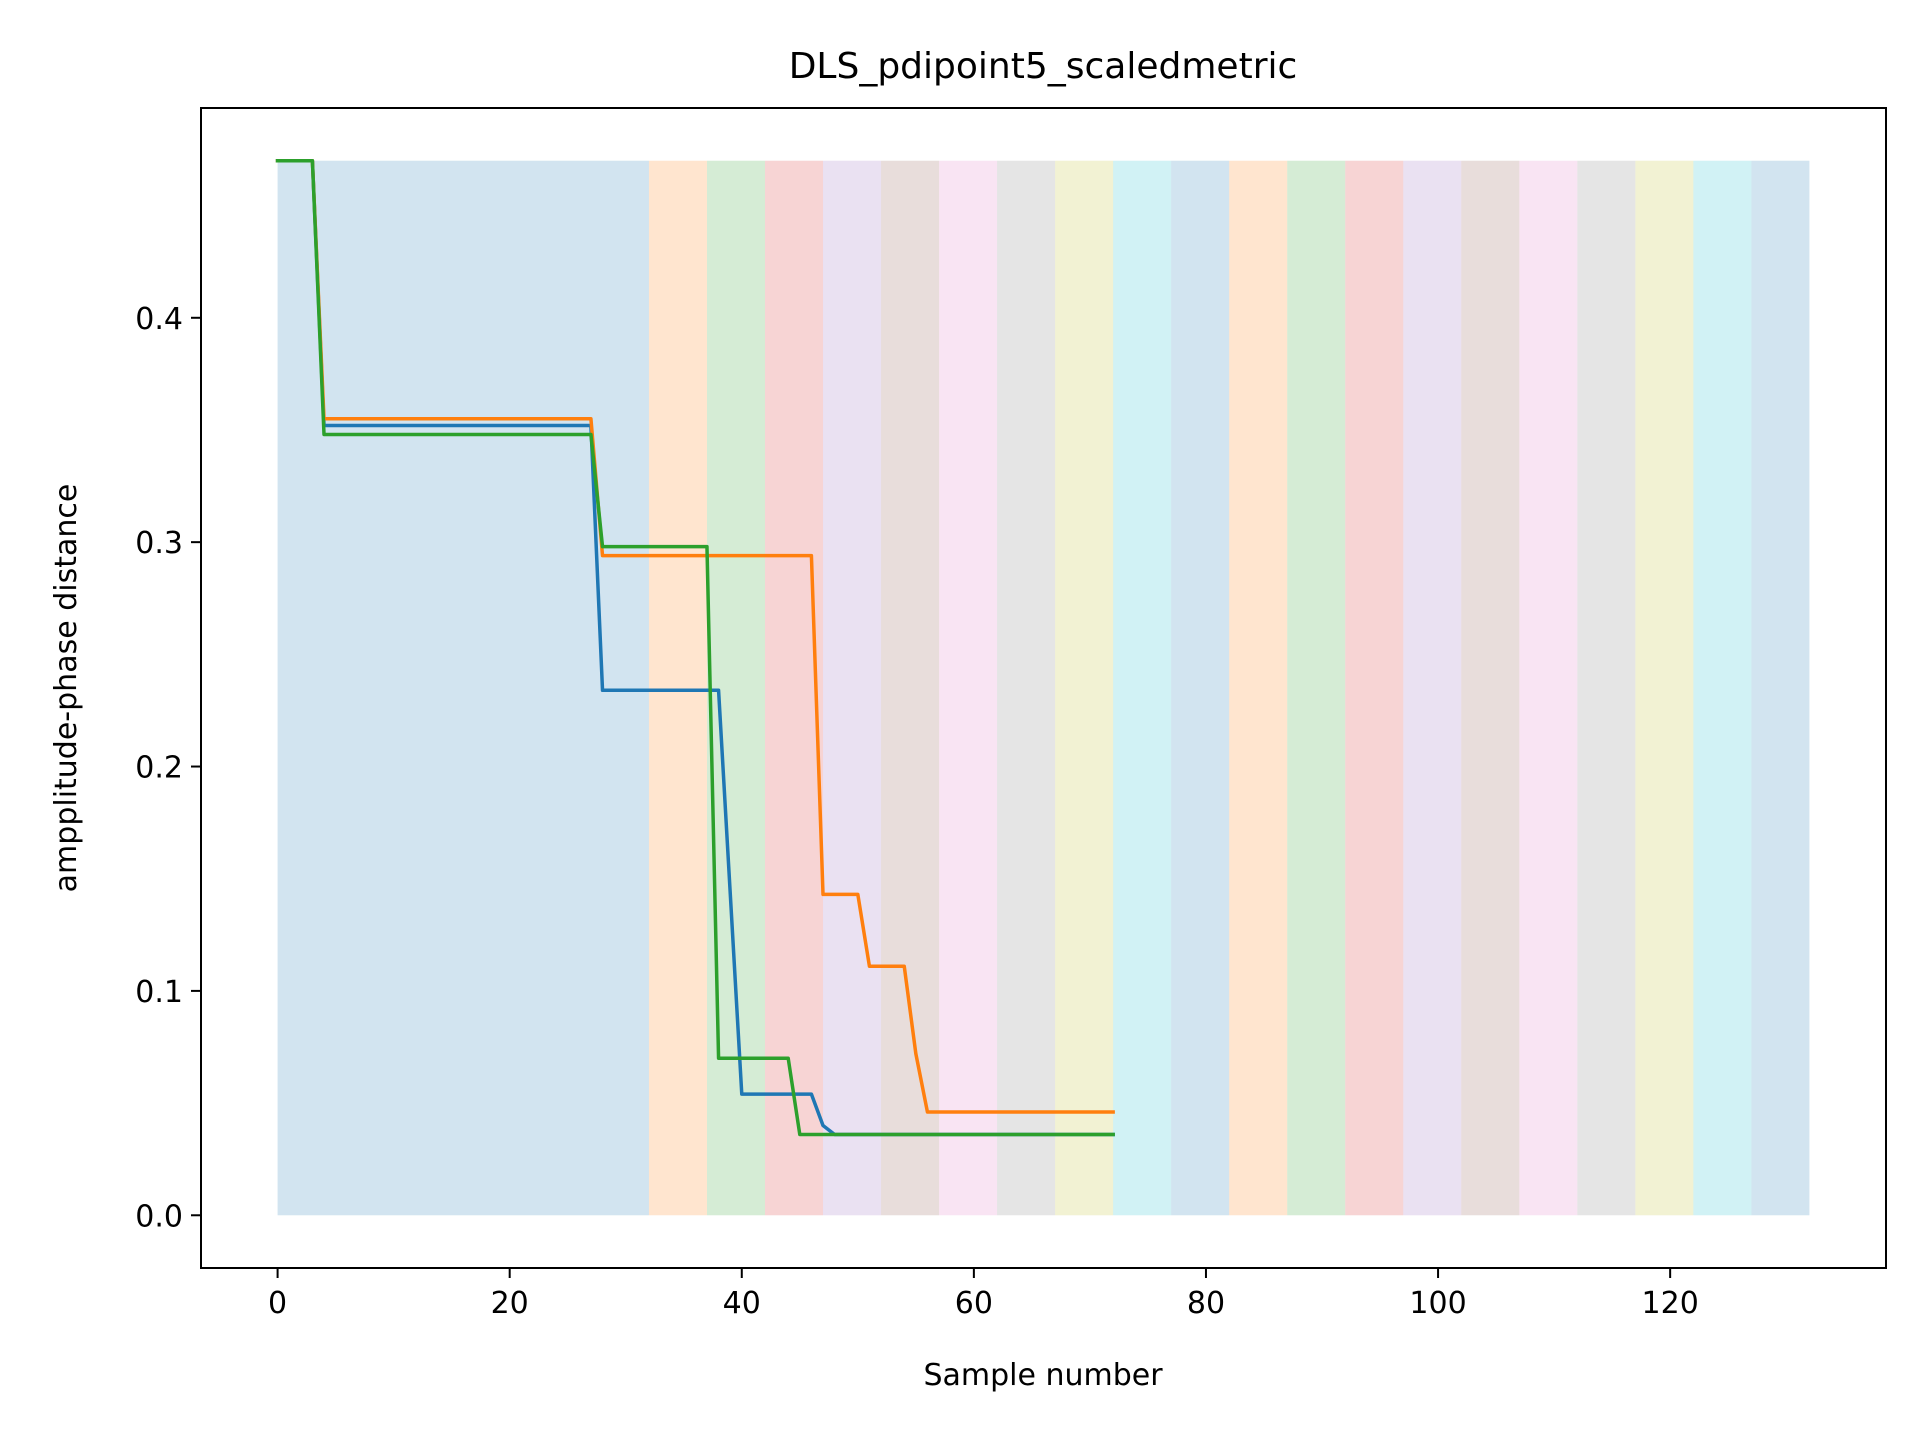  I want to click on y-tick-label: 0.3, so click(159, 543).